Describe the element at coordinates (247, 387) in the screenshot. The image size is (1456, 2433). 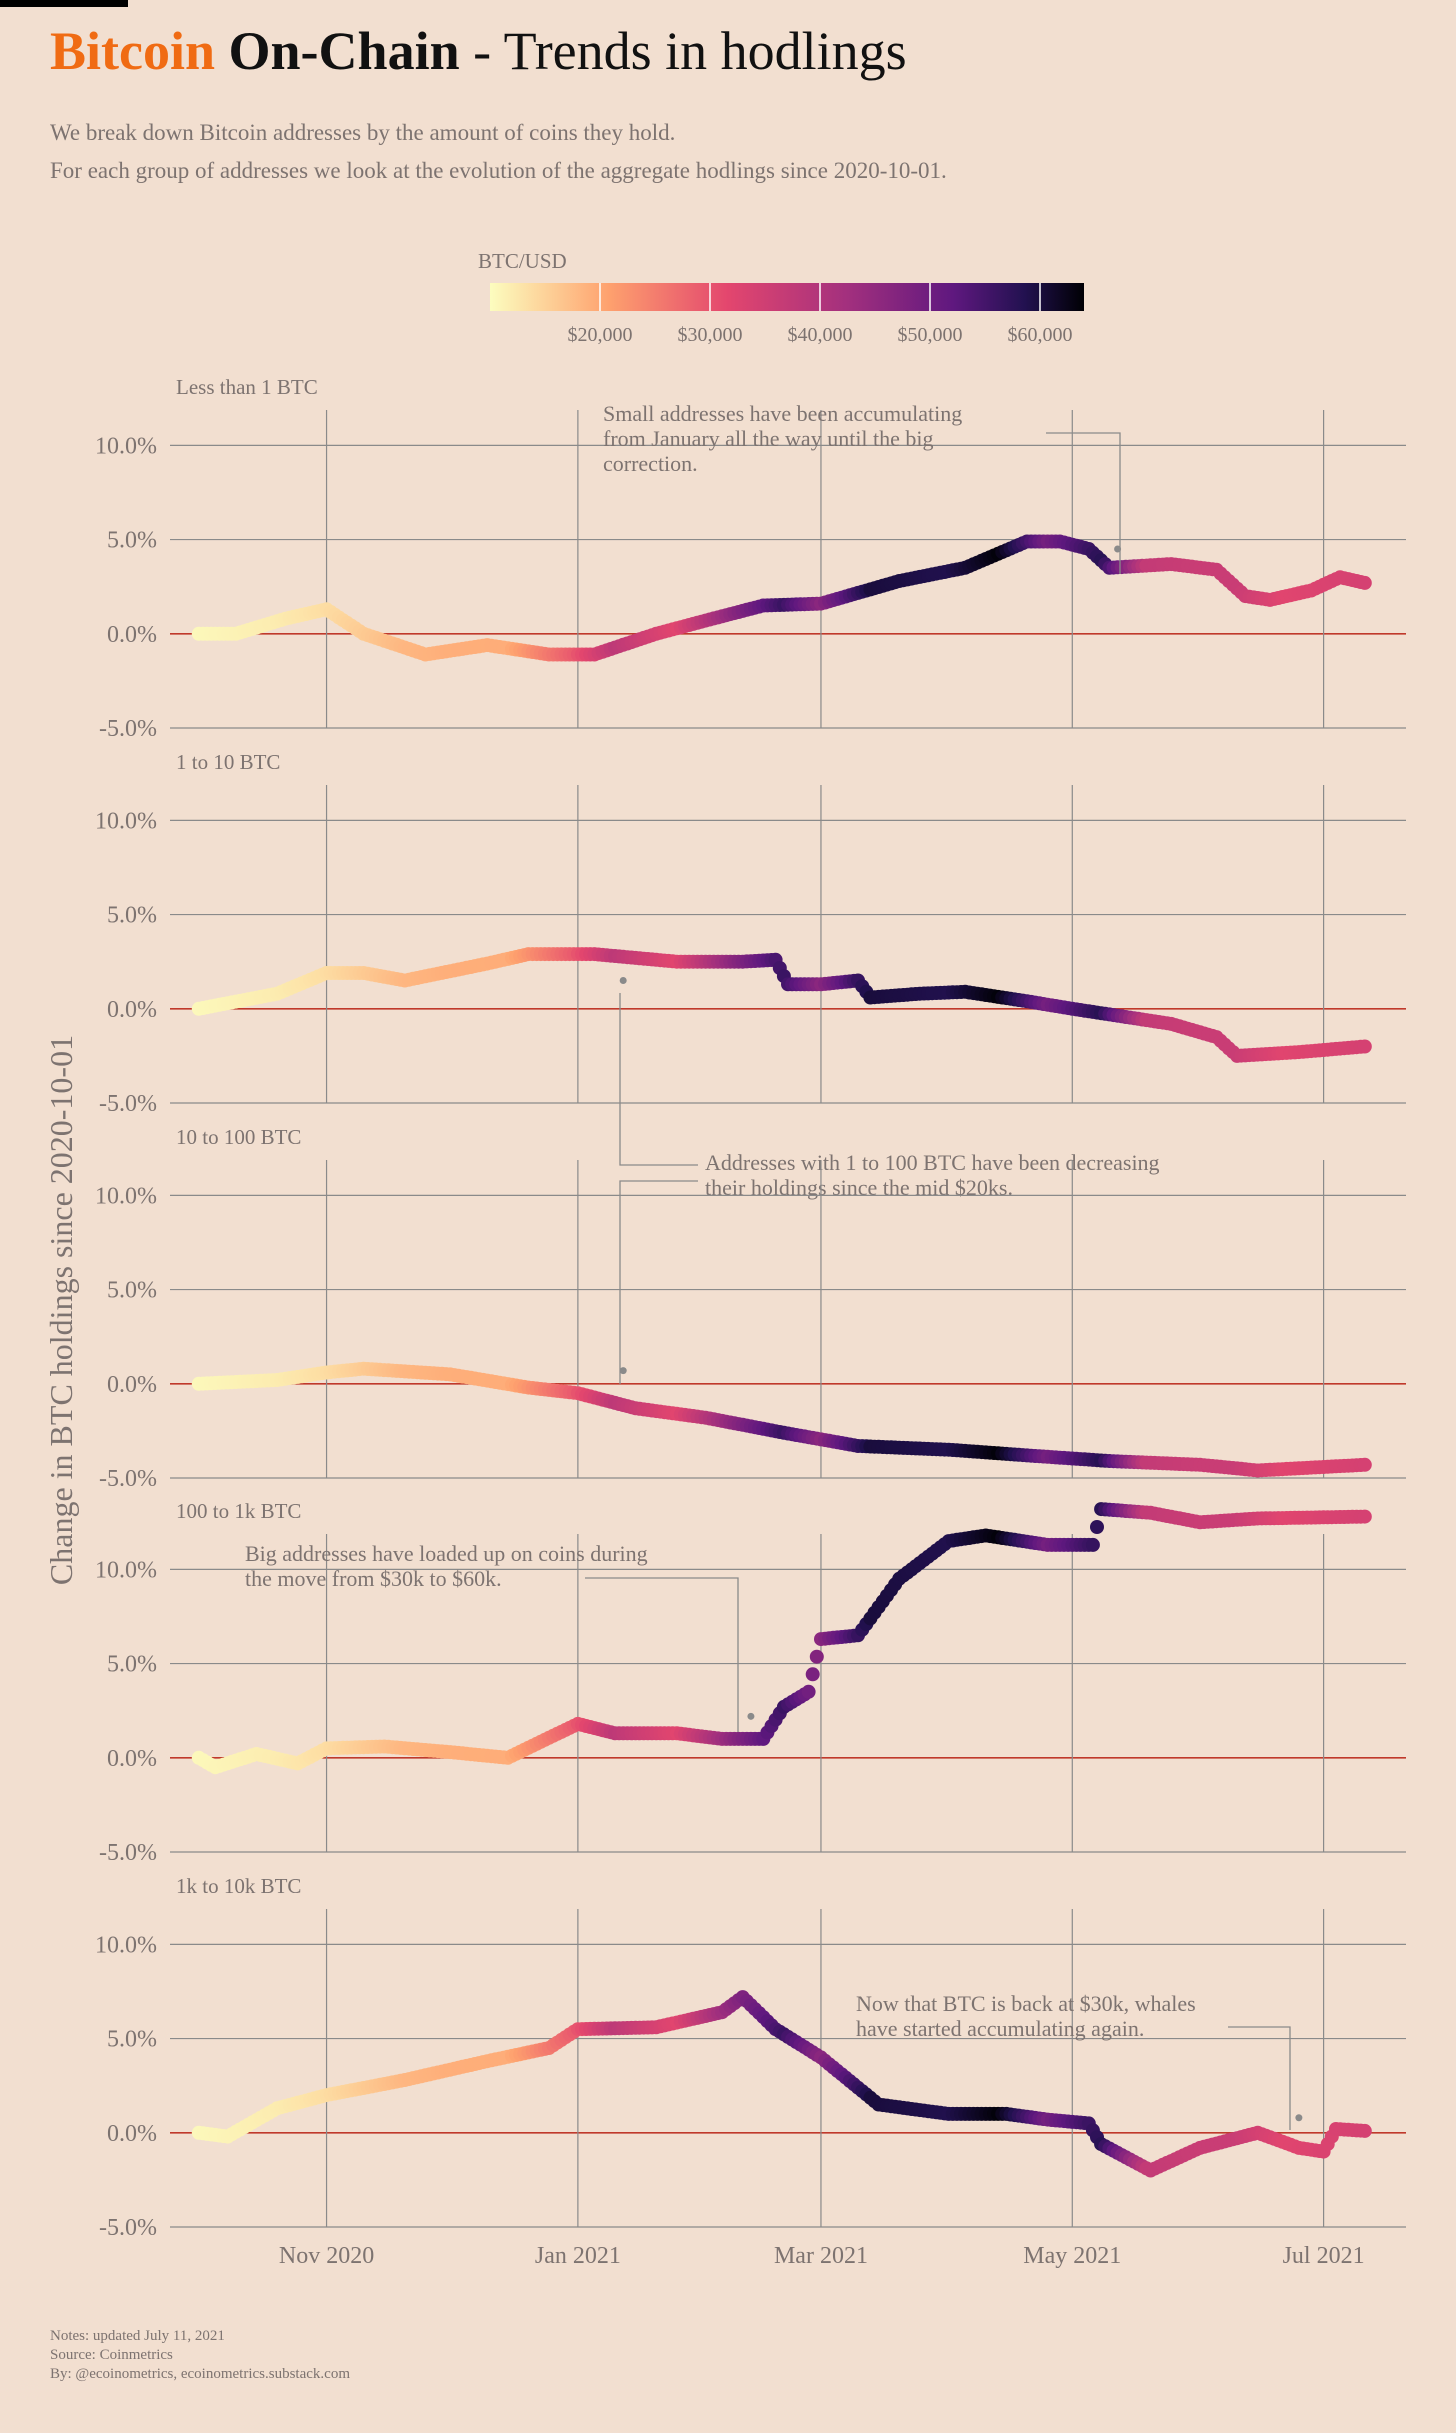
I see `panel-label: Less than 1 BTC` at that location.